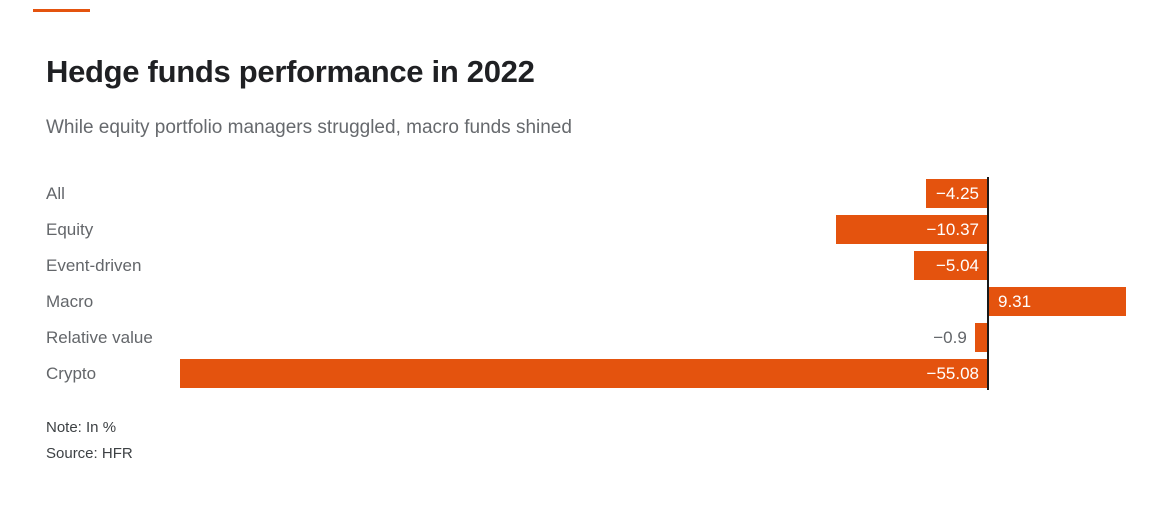 The height and width of the screenshot is (518, 1172). What do you see at coordinates (94, 265) in the screenshot?
I see `category-label: Event-driven` at bounding box center [94, 265].